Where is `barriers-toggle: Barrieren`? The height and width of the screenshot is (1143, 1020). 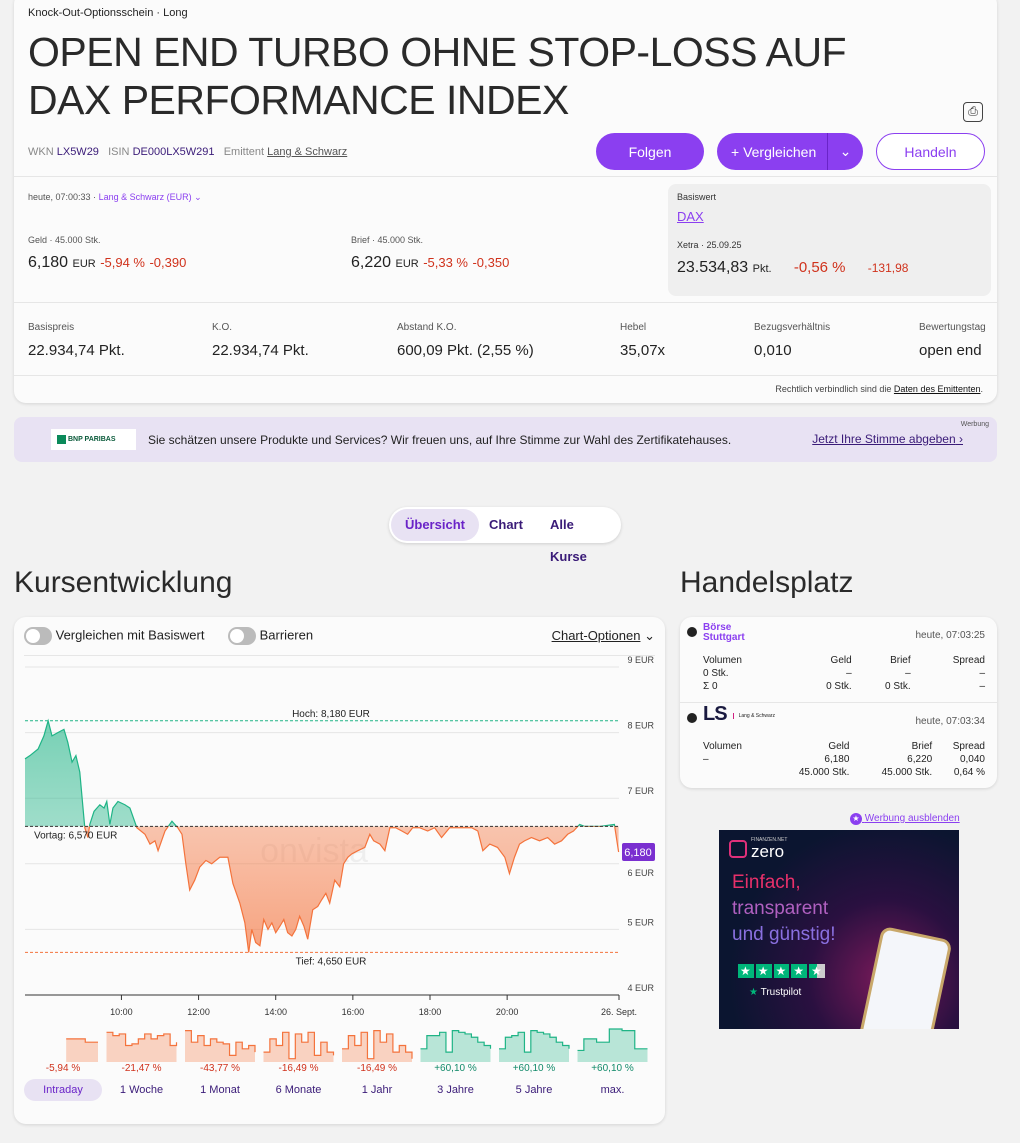 barriers-toggle: Barrieren is located at coordinates (270, 636).